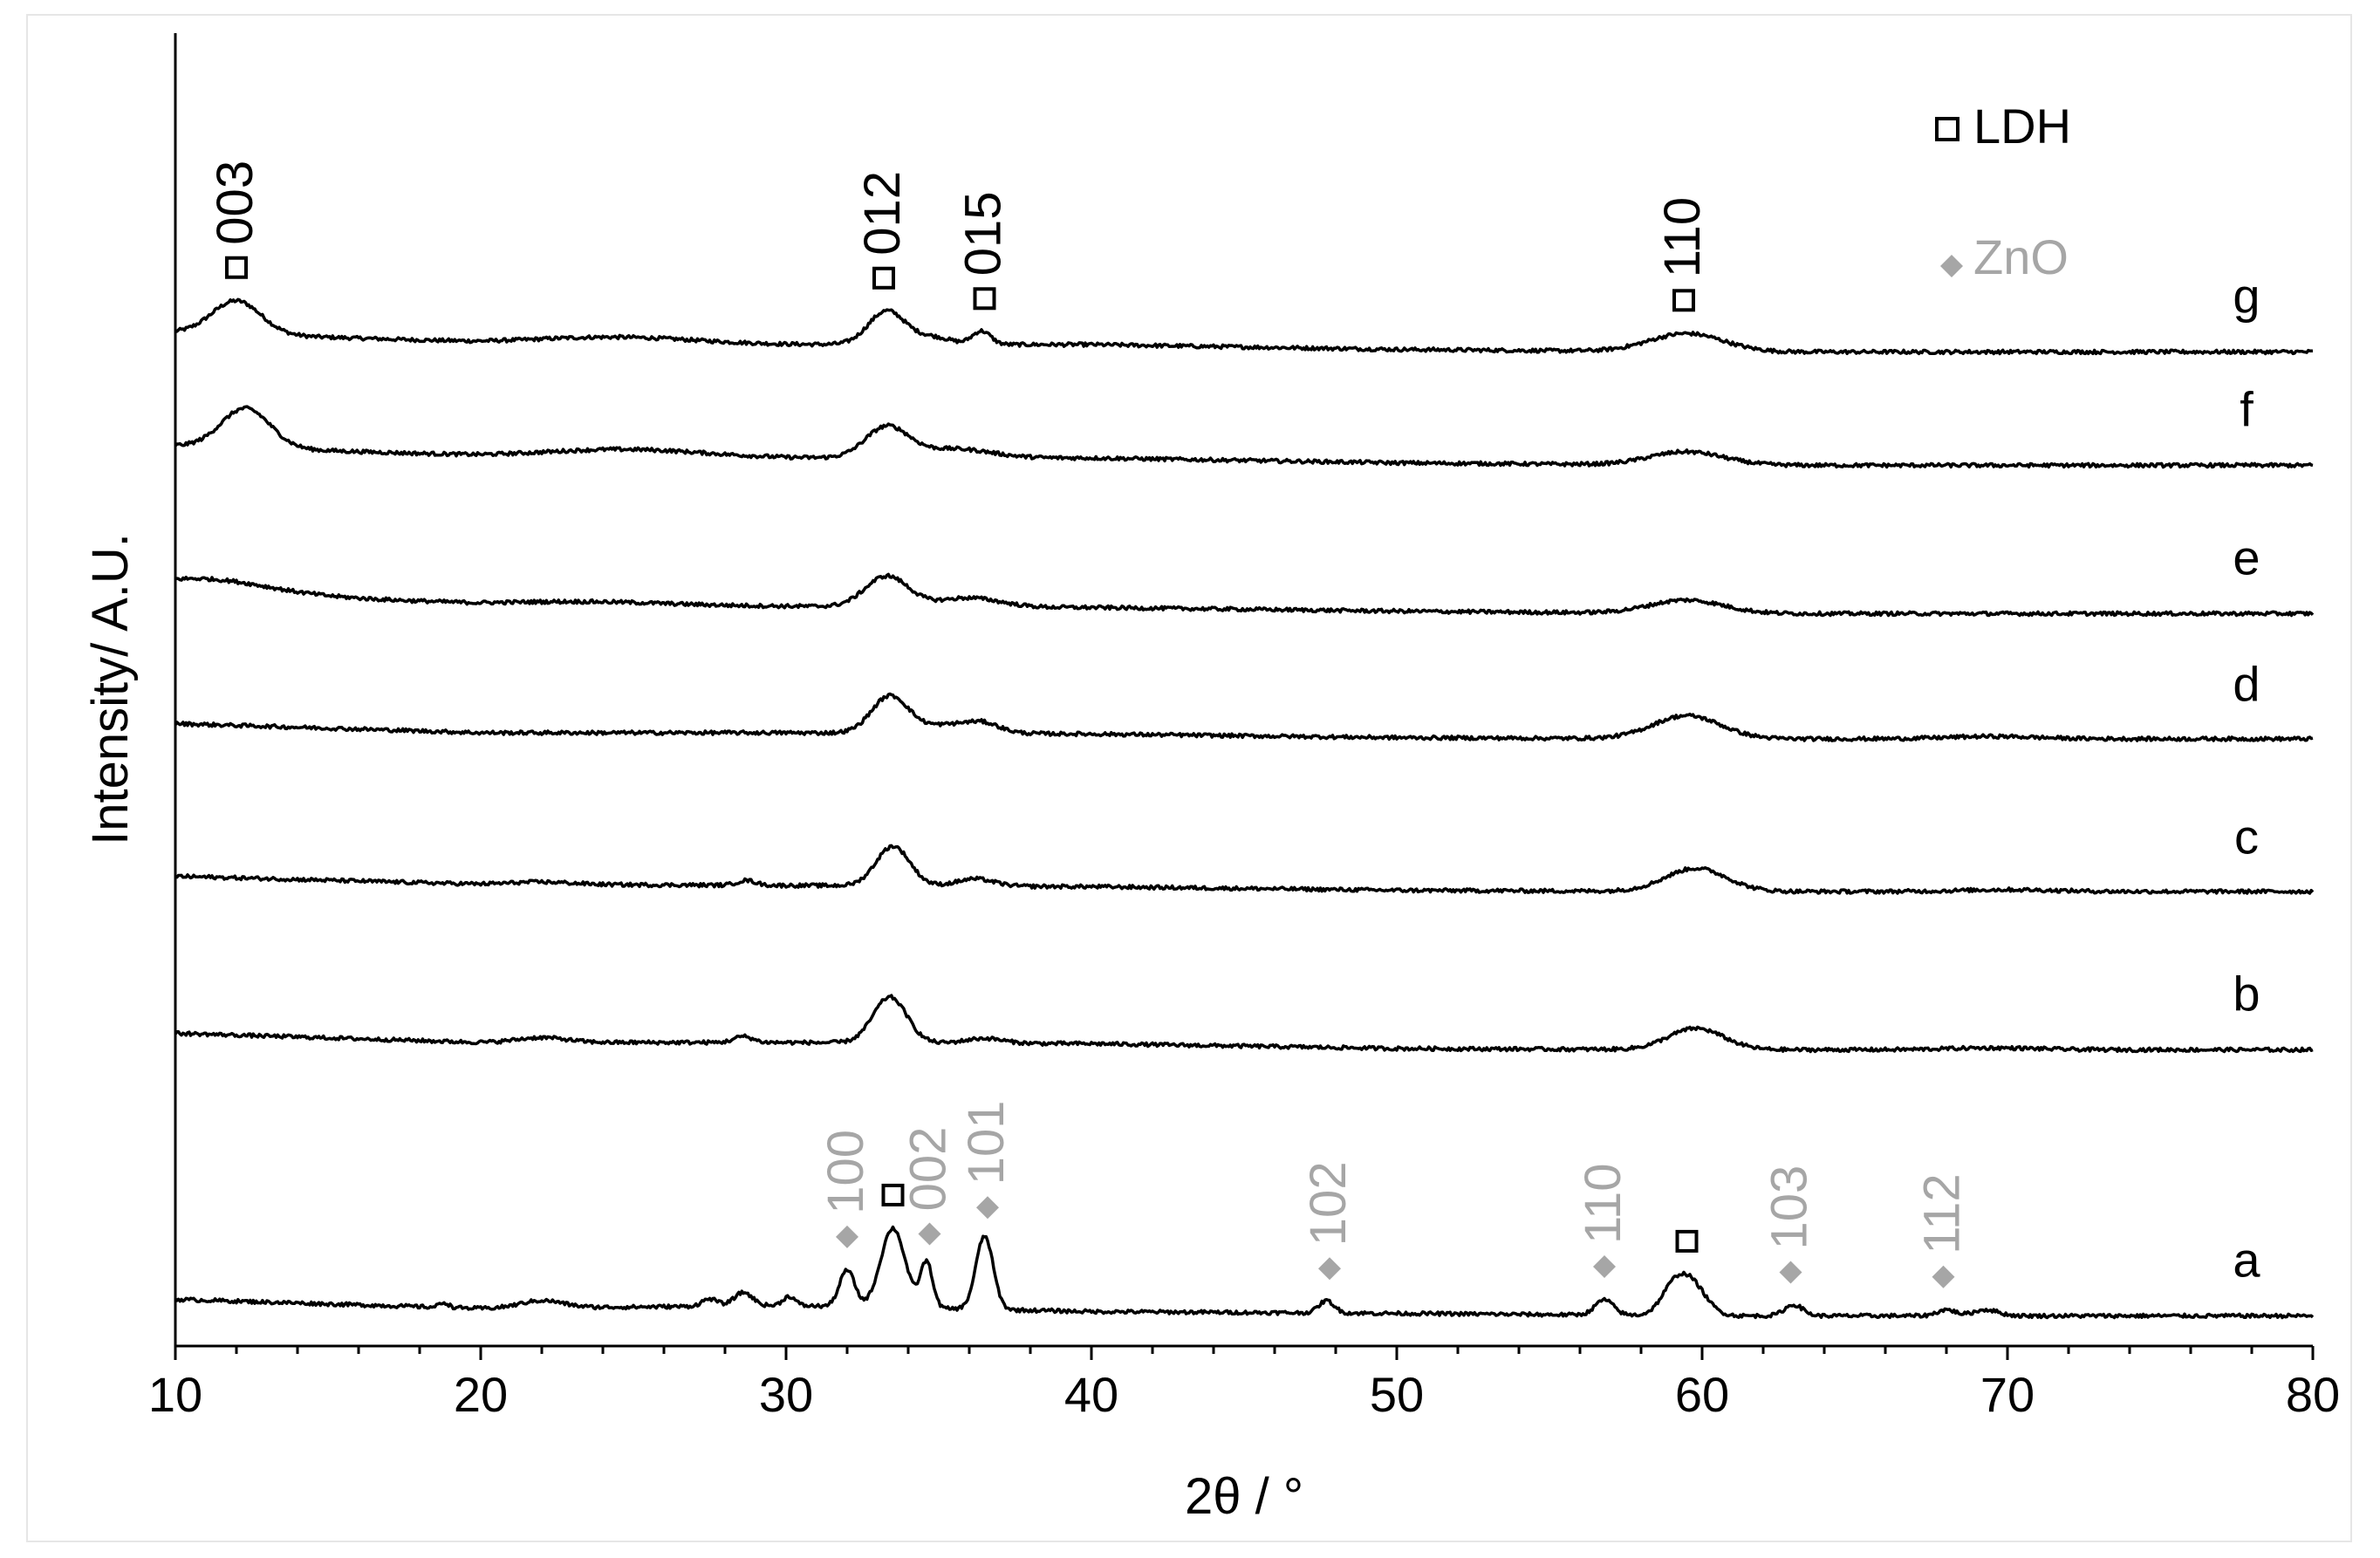 Image resolution: width=2380 pixels, height=1558 pixels. I want to click on peak-label: 112, so click(1942, 1213).